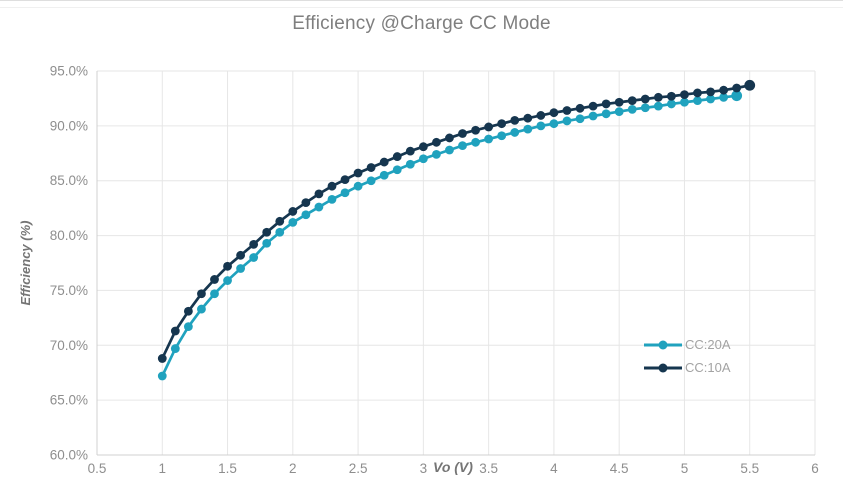 The height and width of the screenshot is (503, 843). I want to click on legend: CC:20A CC:10A, so click(687, 356).